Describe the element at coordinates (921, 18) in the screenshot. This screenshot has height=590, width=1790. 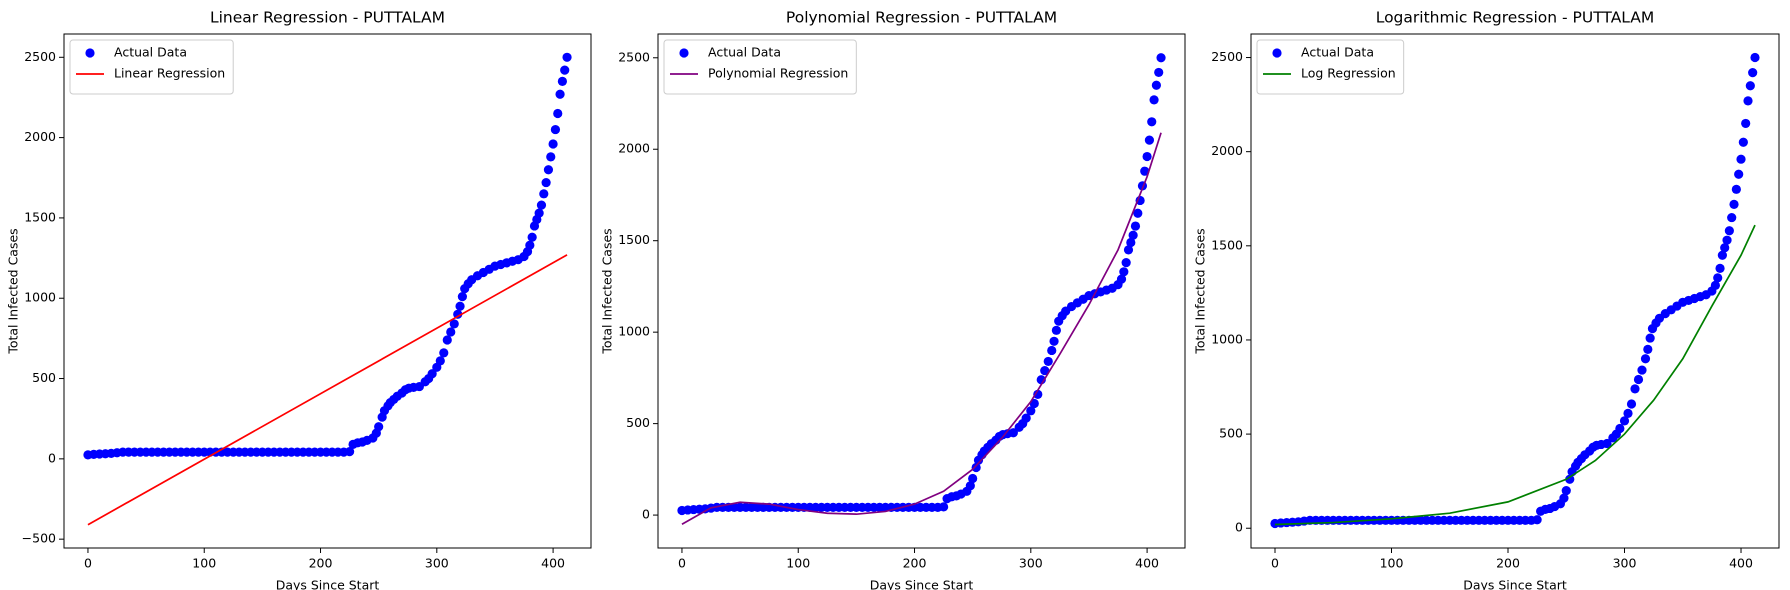
I see `chart-title: Polynomial Regression - PUTTALAM` at that location.